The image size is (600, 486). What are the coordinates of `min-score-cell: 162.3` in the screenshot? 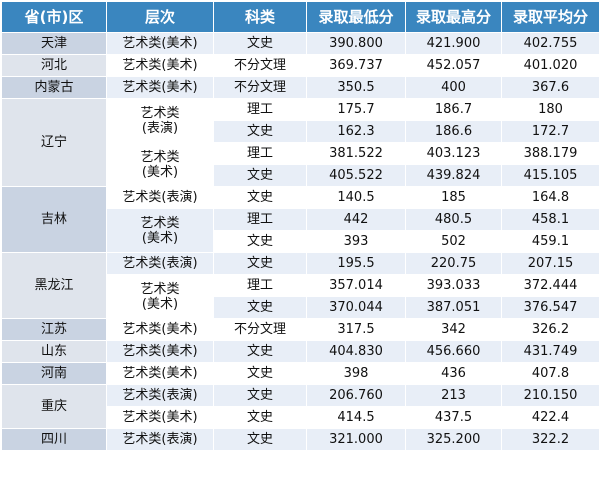 It's located at (356, 131).